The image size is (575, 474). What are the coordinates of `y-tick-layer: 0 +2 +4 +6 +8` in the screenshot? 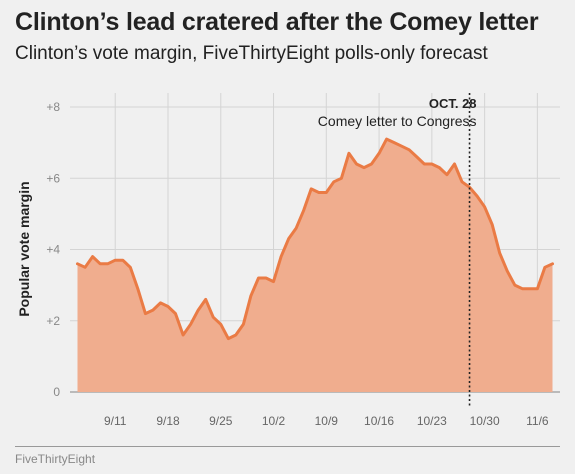 It's located at (53, 249).